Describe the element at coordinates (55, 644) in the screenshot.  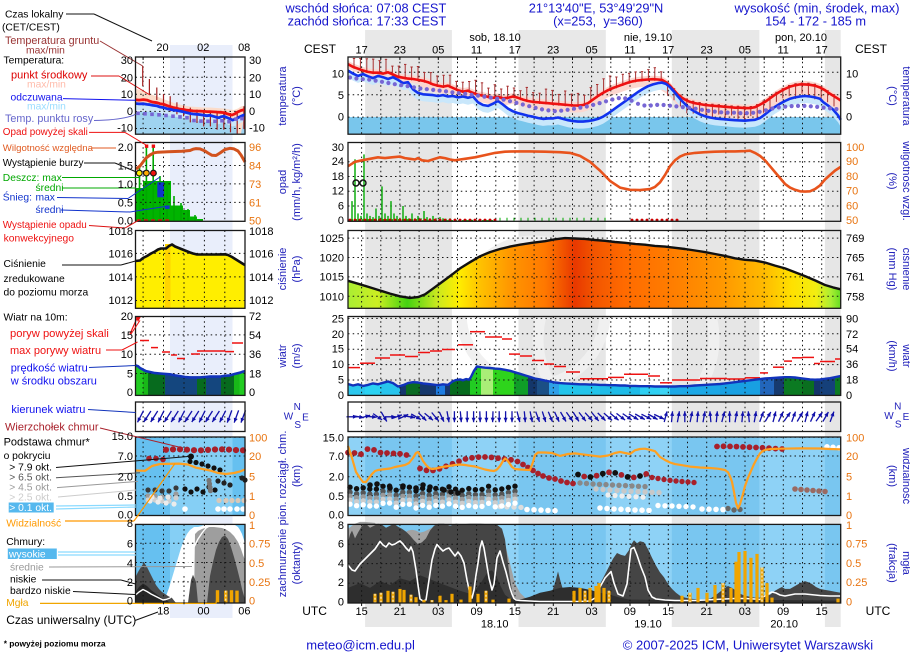
I see `svg-text: * powyżej poziomu morza` at that location.